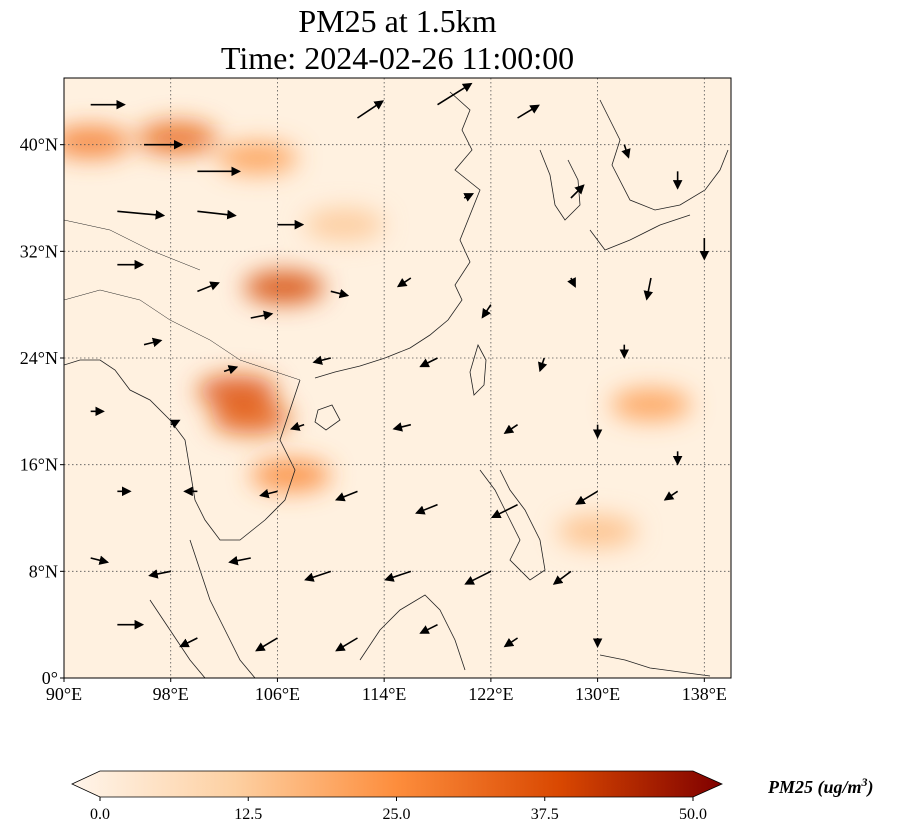 The width and height of the screenshot is (905, 836). What do you see at coordinates (664, 155) in the screenshot?
I see `coastline-japan` at bounding box center [664, 155].